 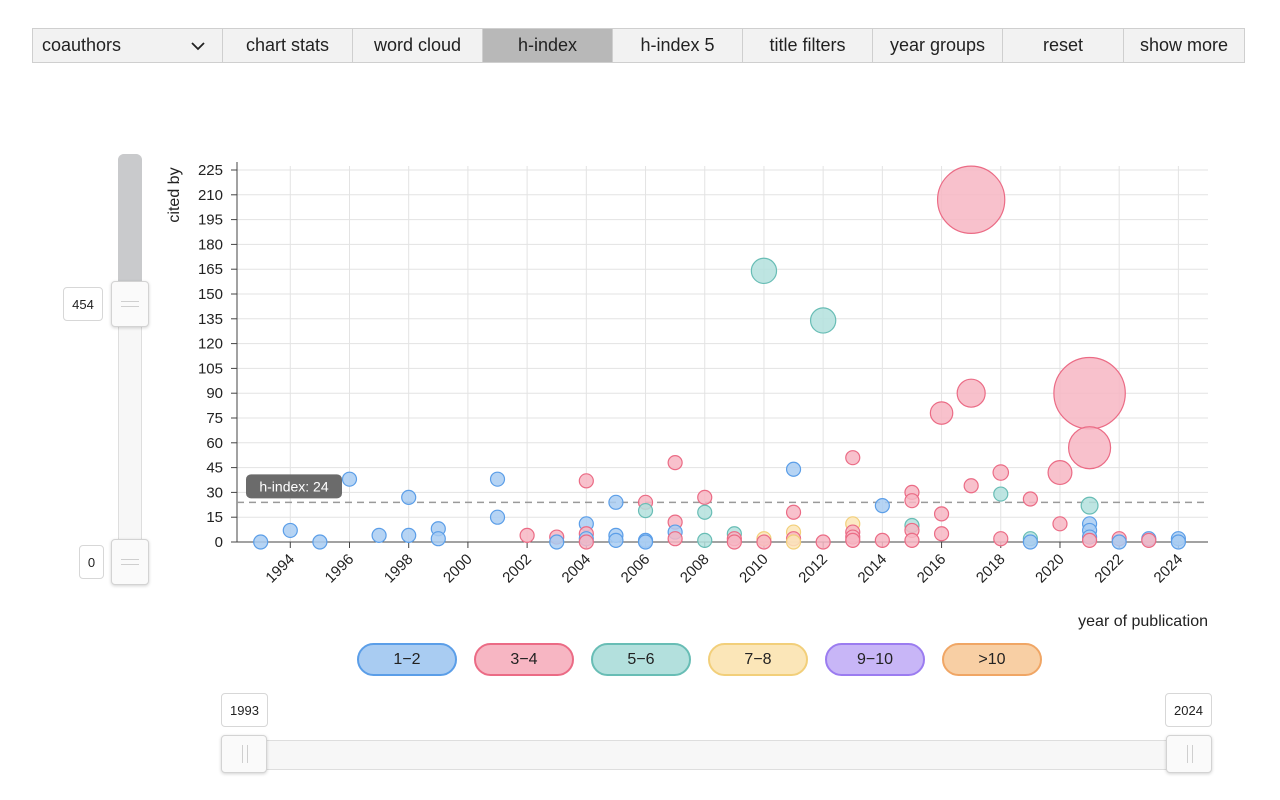 What do you see at coordinates (577, 569) in the screenshot?
I see `x-tick-label: 2004` at bounding box center [577, 569].